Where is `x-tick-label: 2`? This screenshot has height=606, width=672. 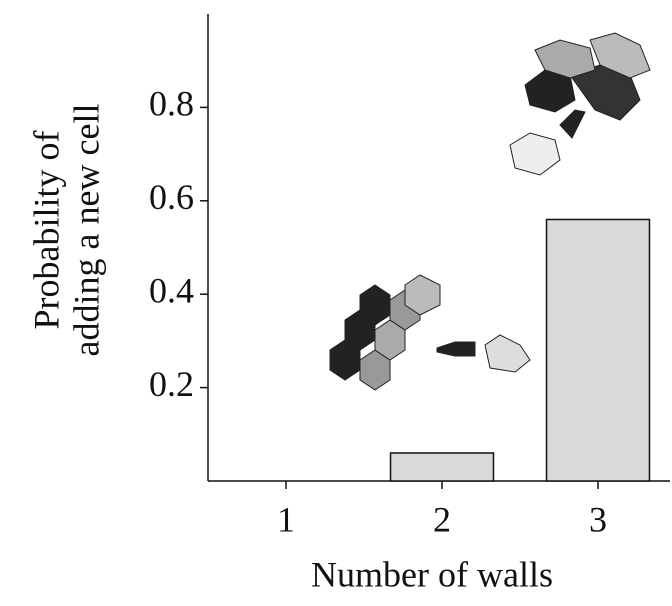 x-tick-label: 2 is located at coordinates (442, 519).